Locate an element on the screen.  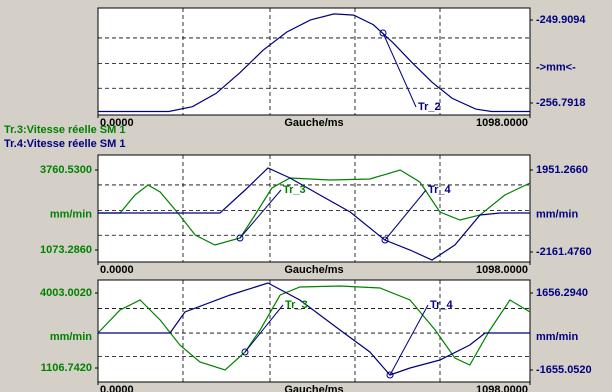
y-tick-label: -2161.4760 is located at coordinates (564, 252).